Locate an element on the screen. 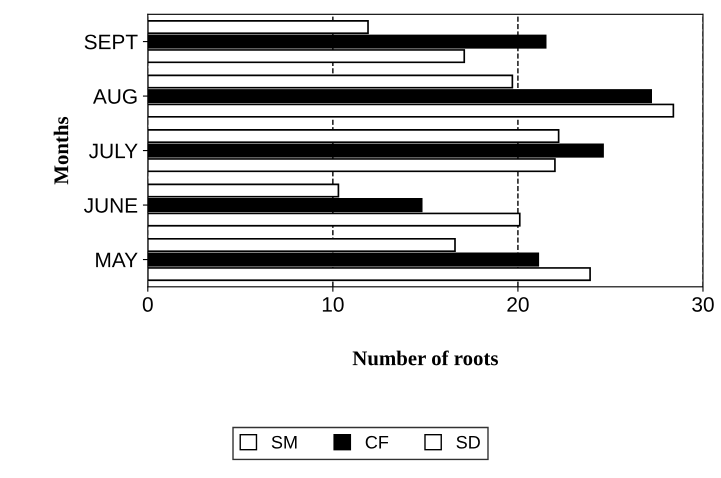 The height and width of the screenshot is (478, 721). x-tick-label: 30 is located at coordinates (703, 304).